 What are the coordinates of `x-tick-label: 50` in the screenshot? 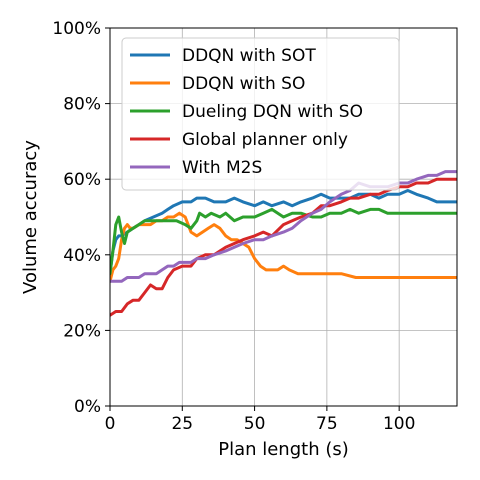 It's located at (255, 424).